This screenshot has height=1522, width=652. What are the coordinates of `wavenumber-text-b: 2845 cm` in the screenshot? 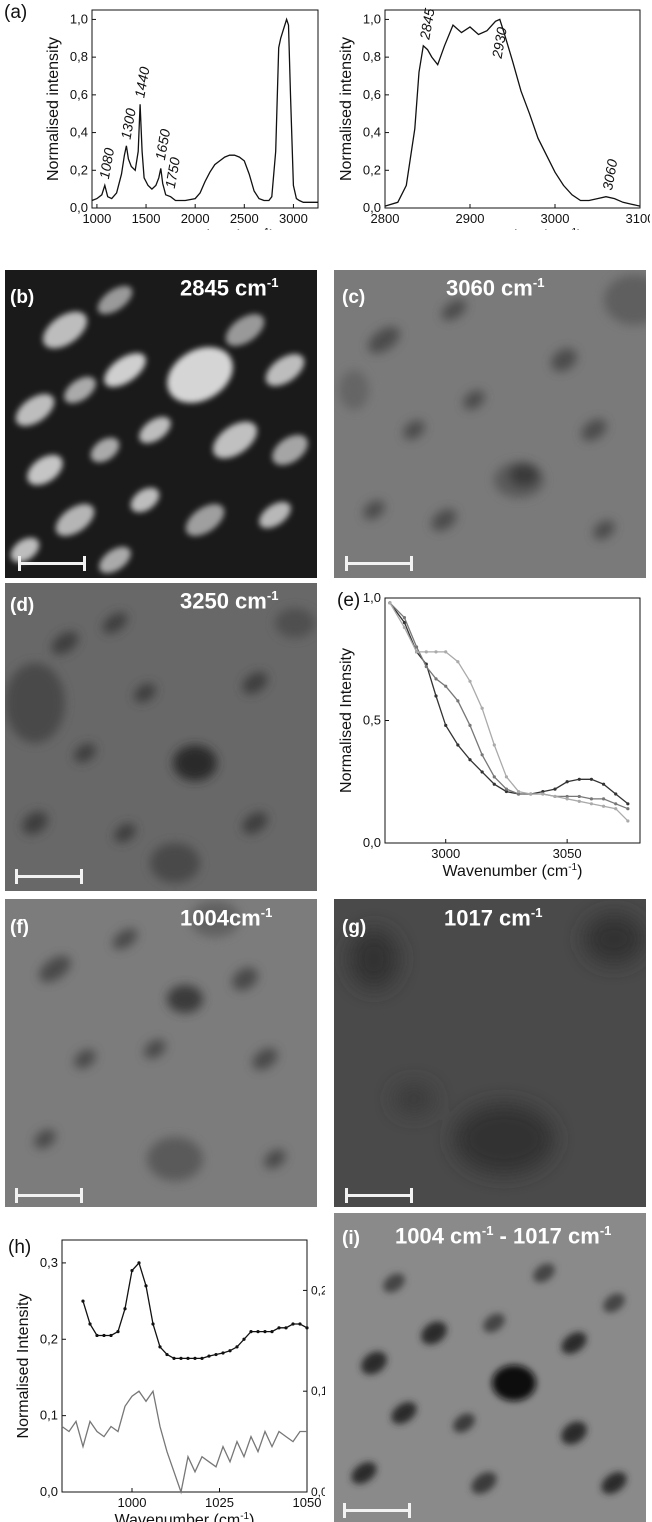 It's located at (223, 288).